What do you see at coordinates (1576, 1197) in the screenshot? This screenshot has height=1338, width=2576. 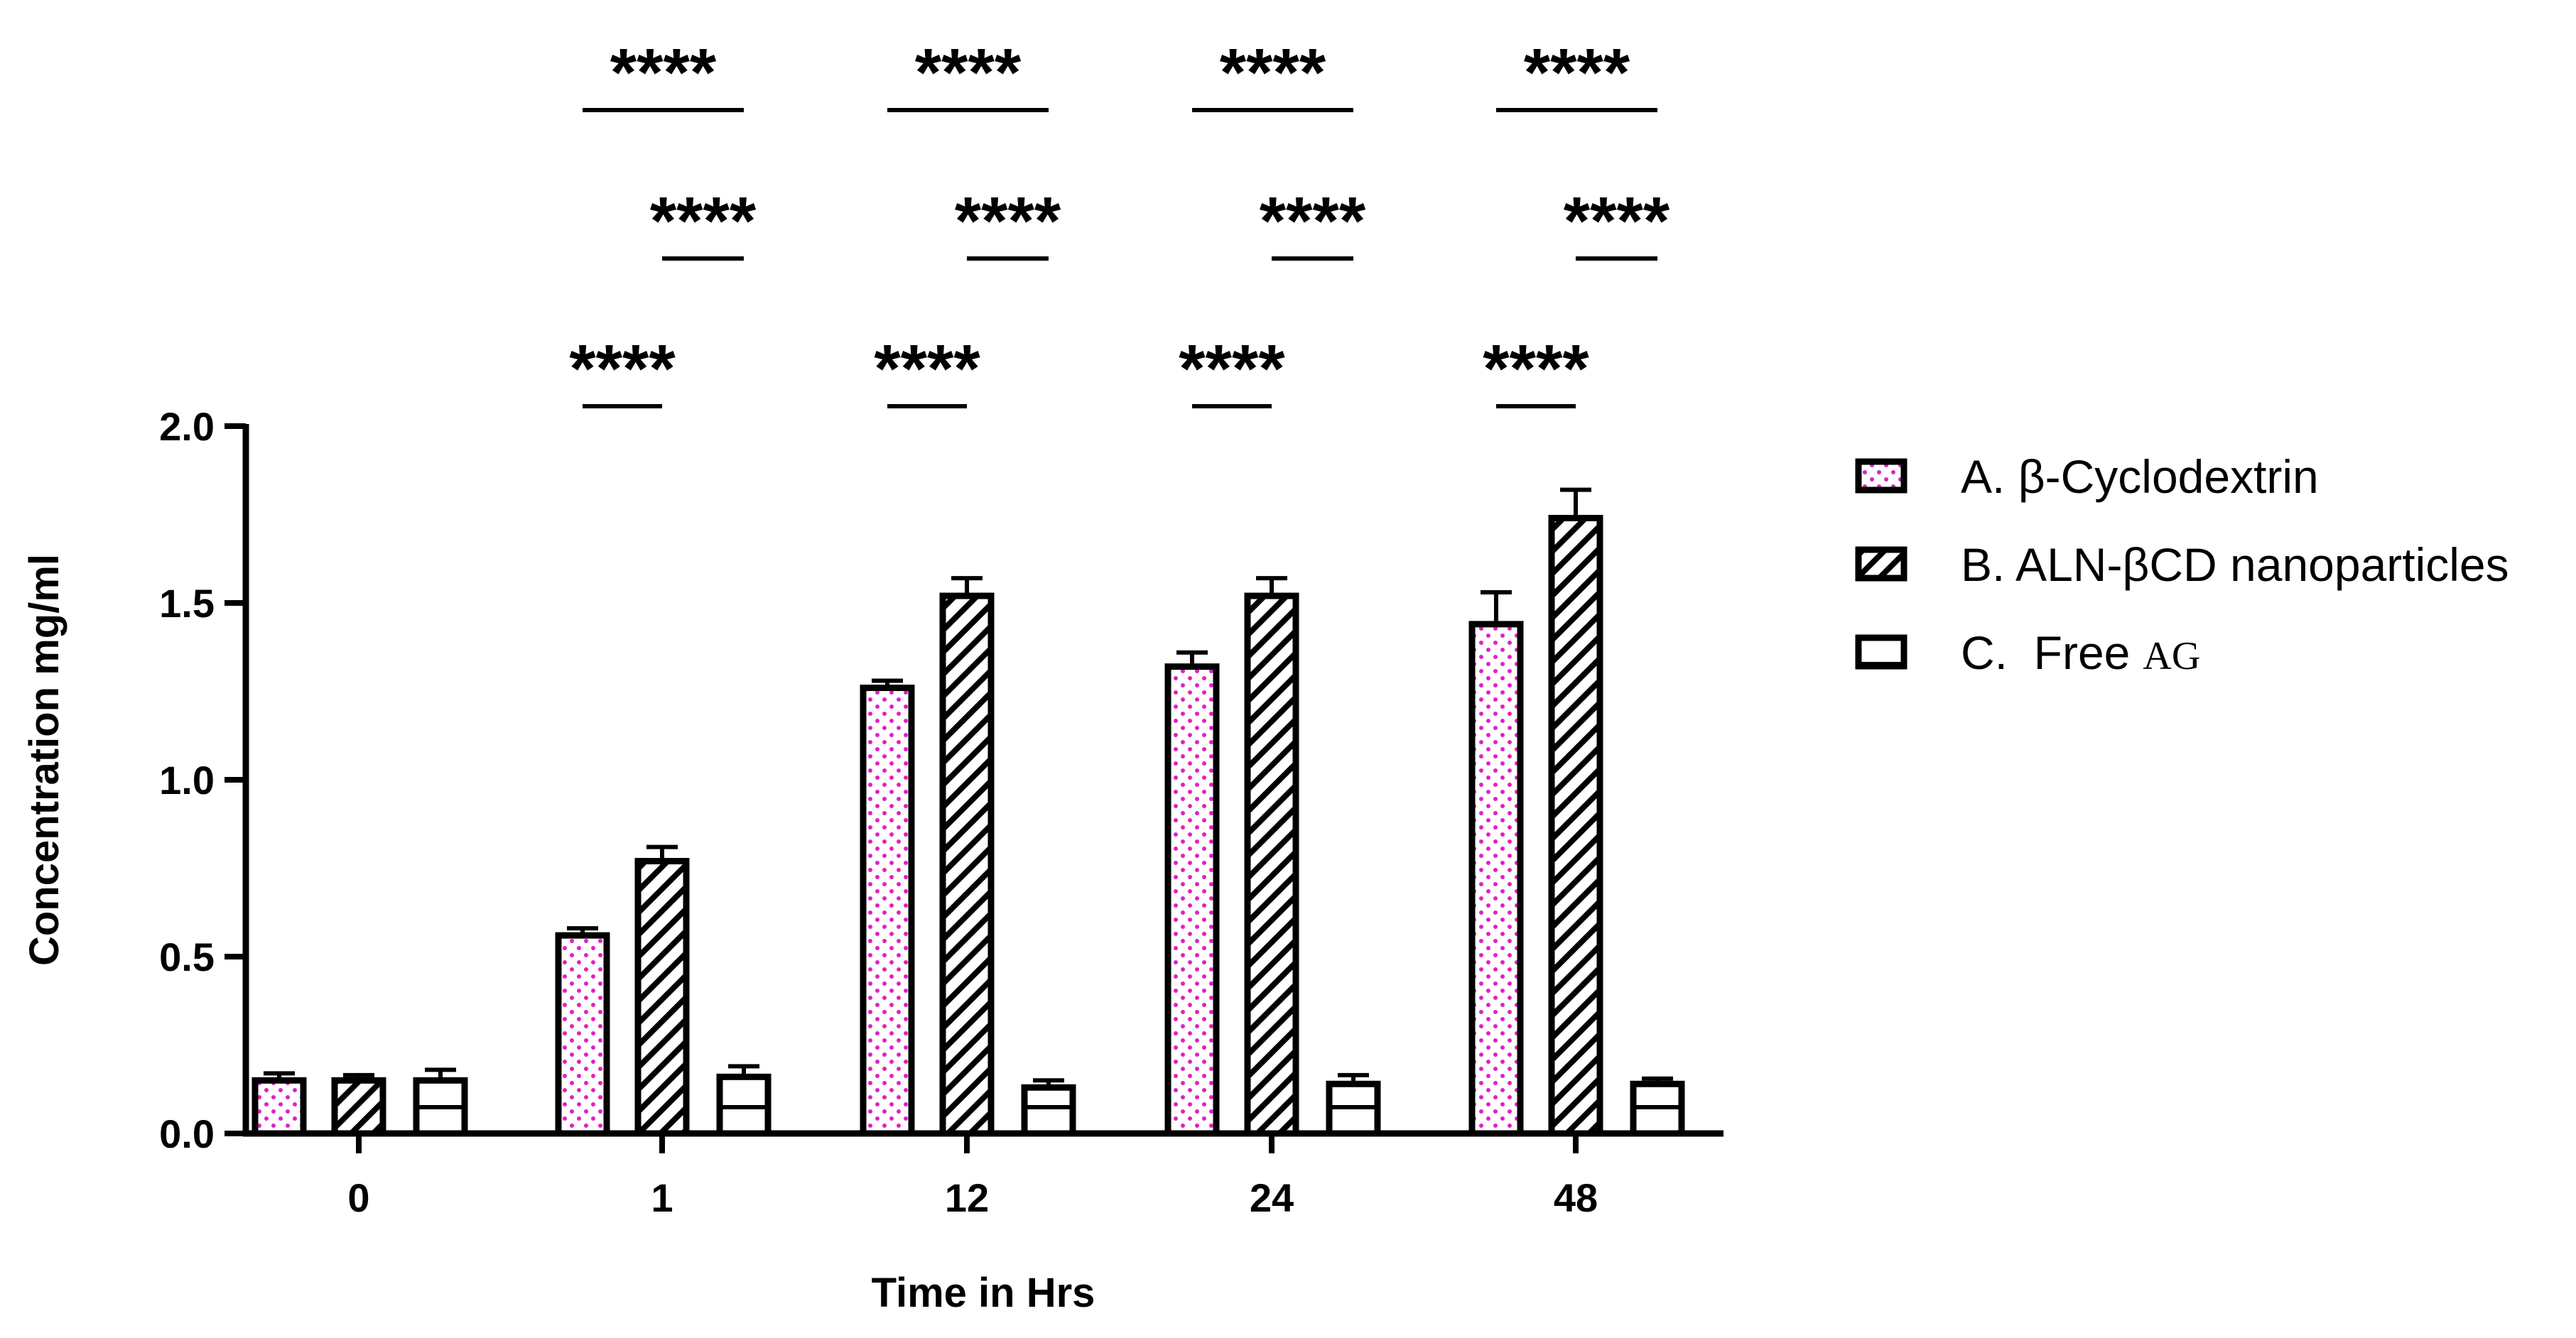 I see `x-tick-label: 48` at bounding box center [1576, 1197].